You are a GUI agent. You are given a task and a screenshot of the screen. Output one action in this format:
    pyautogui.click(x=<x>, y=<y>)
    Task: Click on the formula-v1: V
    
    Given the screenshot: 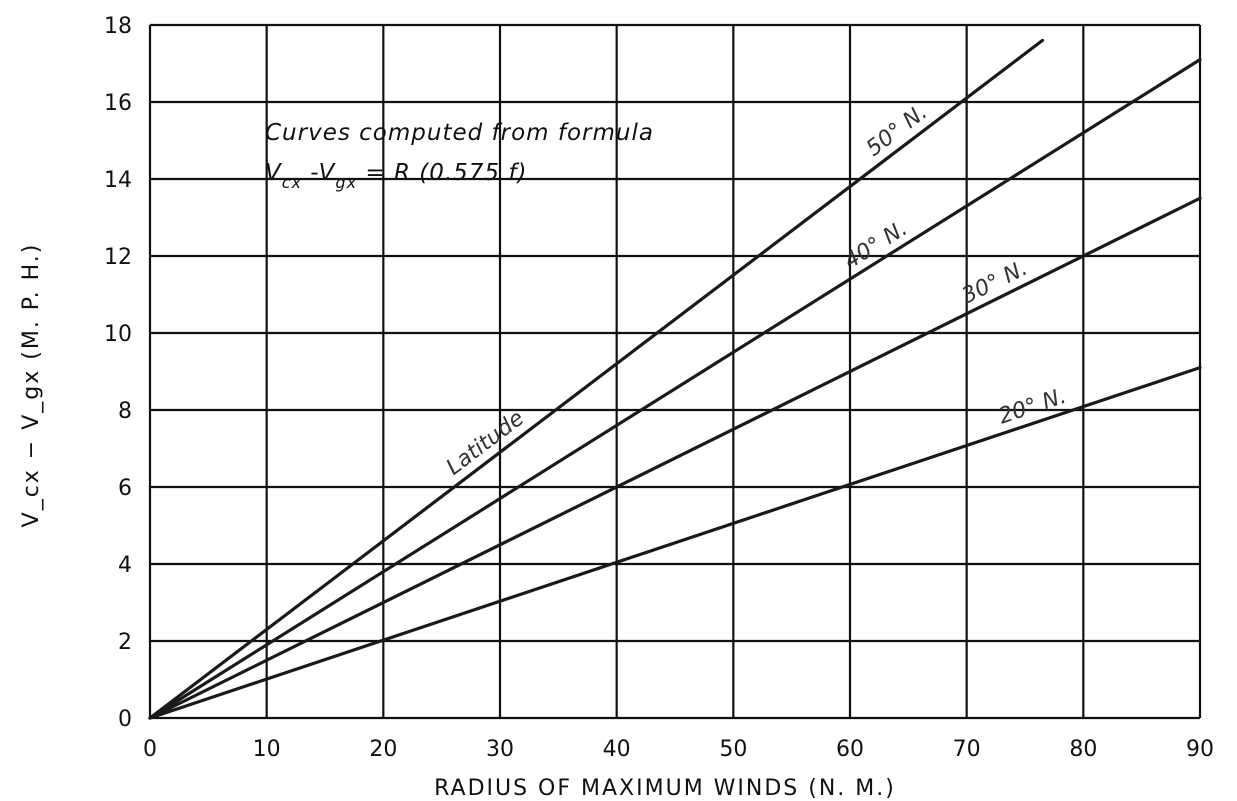 What is the action you would take?
    pyautogui.click(x=274, y=173)
    